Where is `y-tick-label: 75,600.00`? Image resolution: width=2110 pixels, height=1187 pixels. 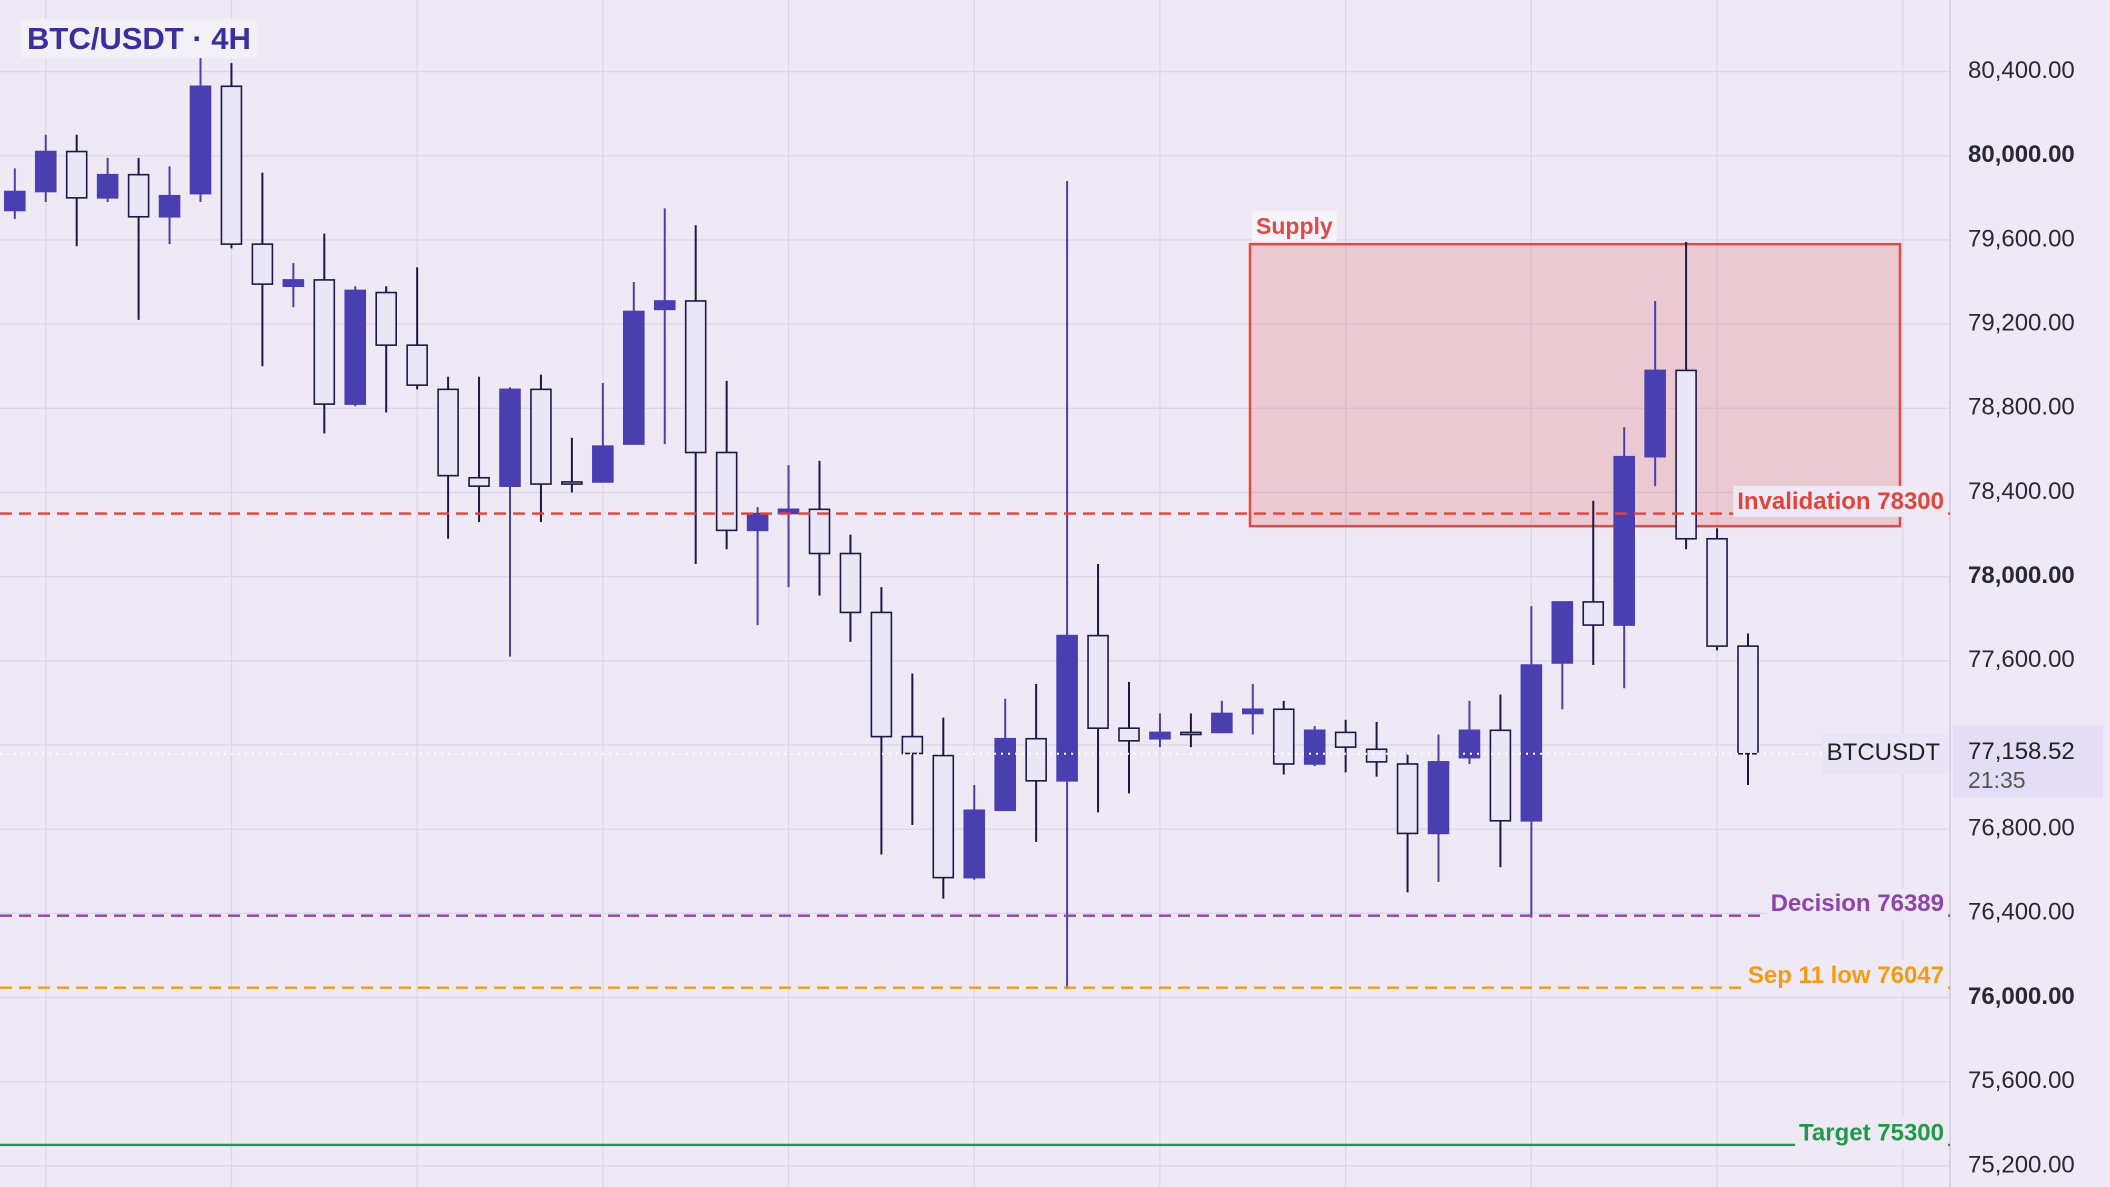
y-tick-label: 75,600.00 is located at coordinates (2021, 1080).